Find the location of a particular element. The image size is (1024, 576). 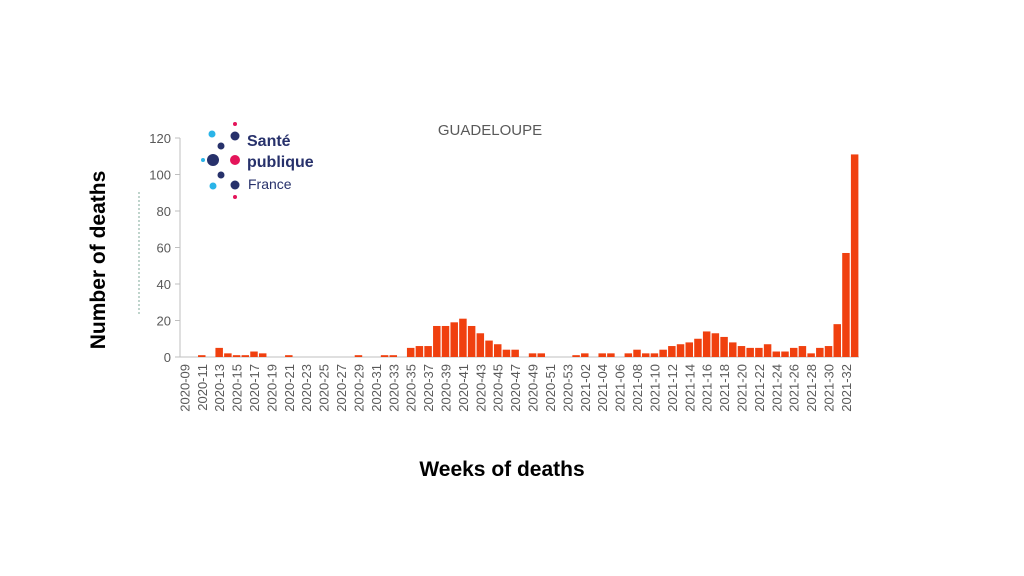

logo-text-line1: Santé is located at coordinates (269, 141).